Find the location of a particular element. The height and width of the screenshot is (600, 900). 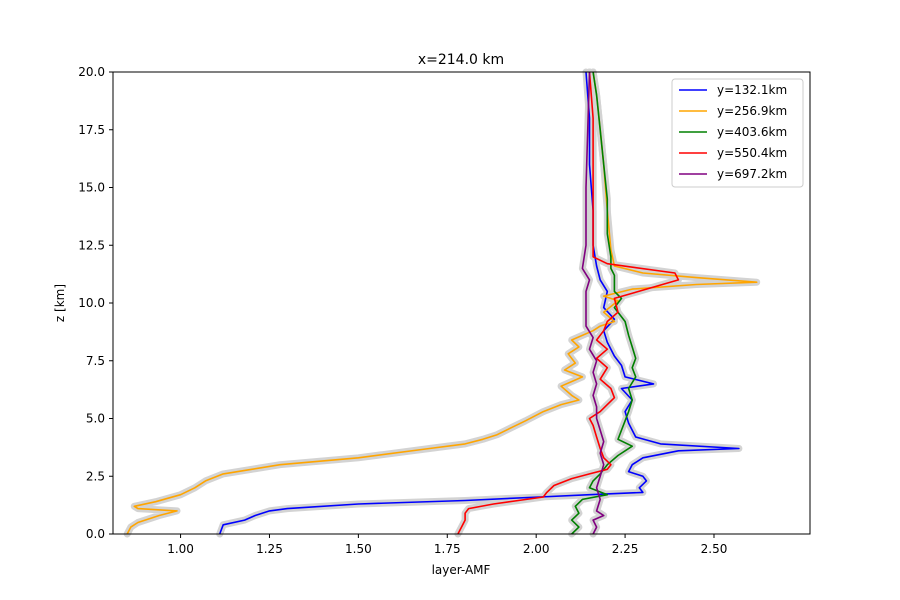

y-tick-label: 15.0 is located at coordinates (91, 188).